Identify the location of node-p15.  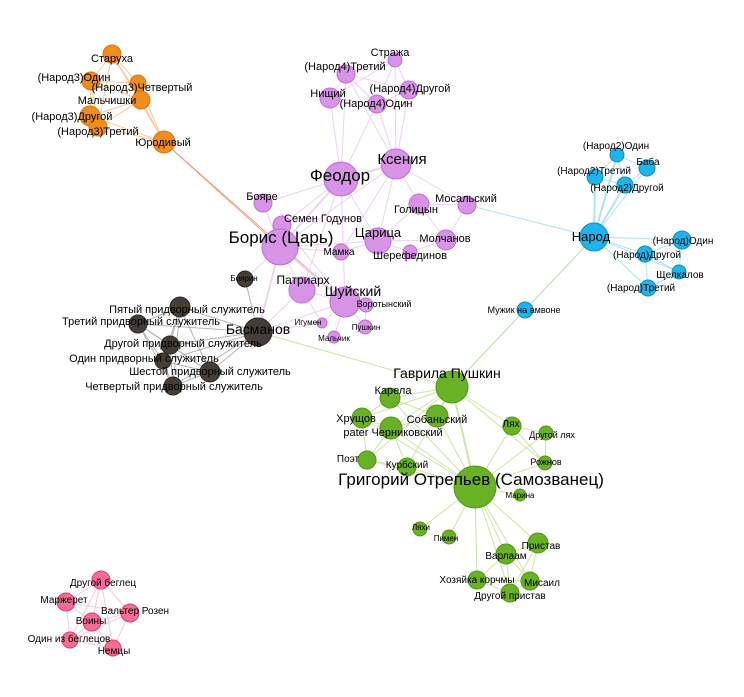
(341, 252).